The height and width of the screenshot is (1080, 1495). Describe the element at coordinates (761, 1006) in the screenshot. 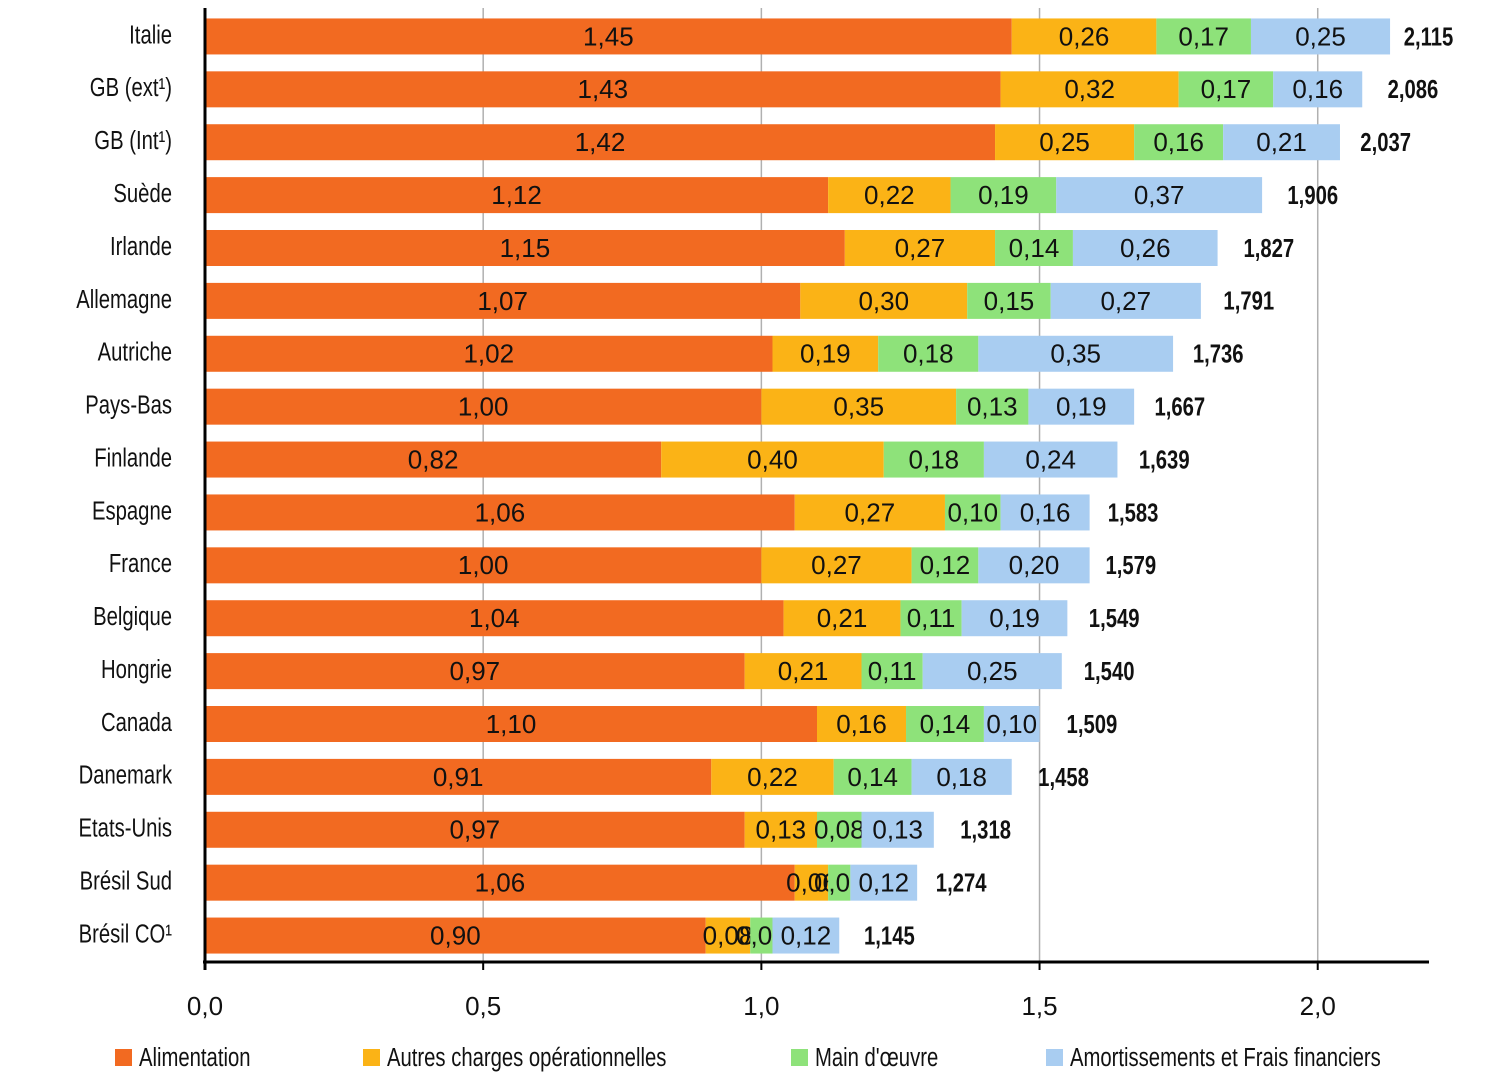

I see `x-tick-label: 1,0` at that location.